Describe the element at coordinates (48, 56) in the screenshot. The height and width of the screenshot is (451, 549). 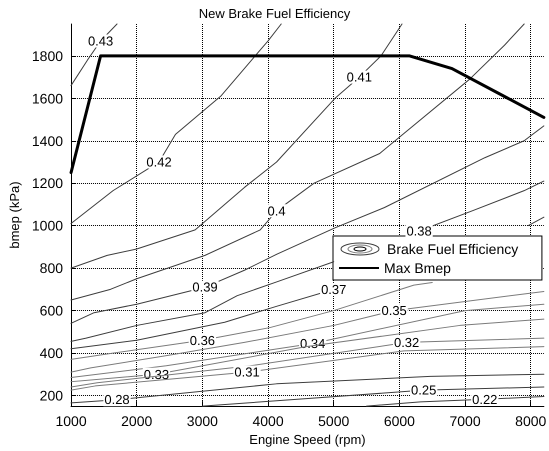
I see `y-tick-label: 1800` at that location.